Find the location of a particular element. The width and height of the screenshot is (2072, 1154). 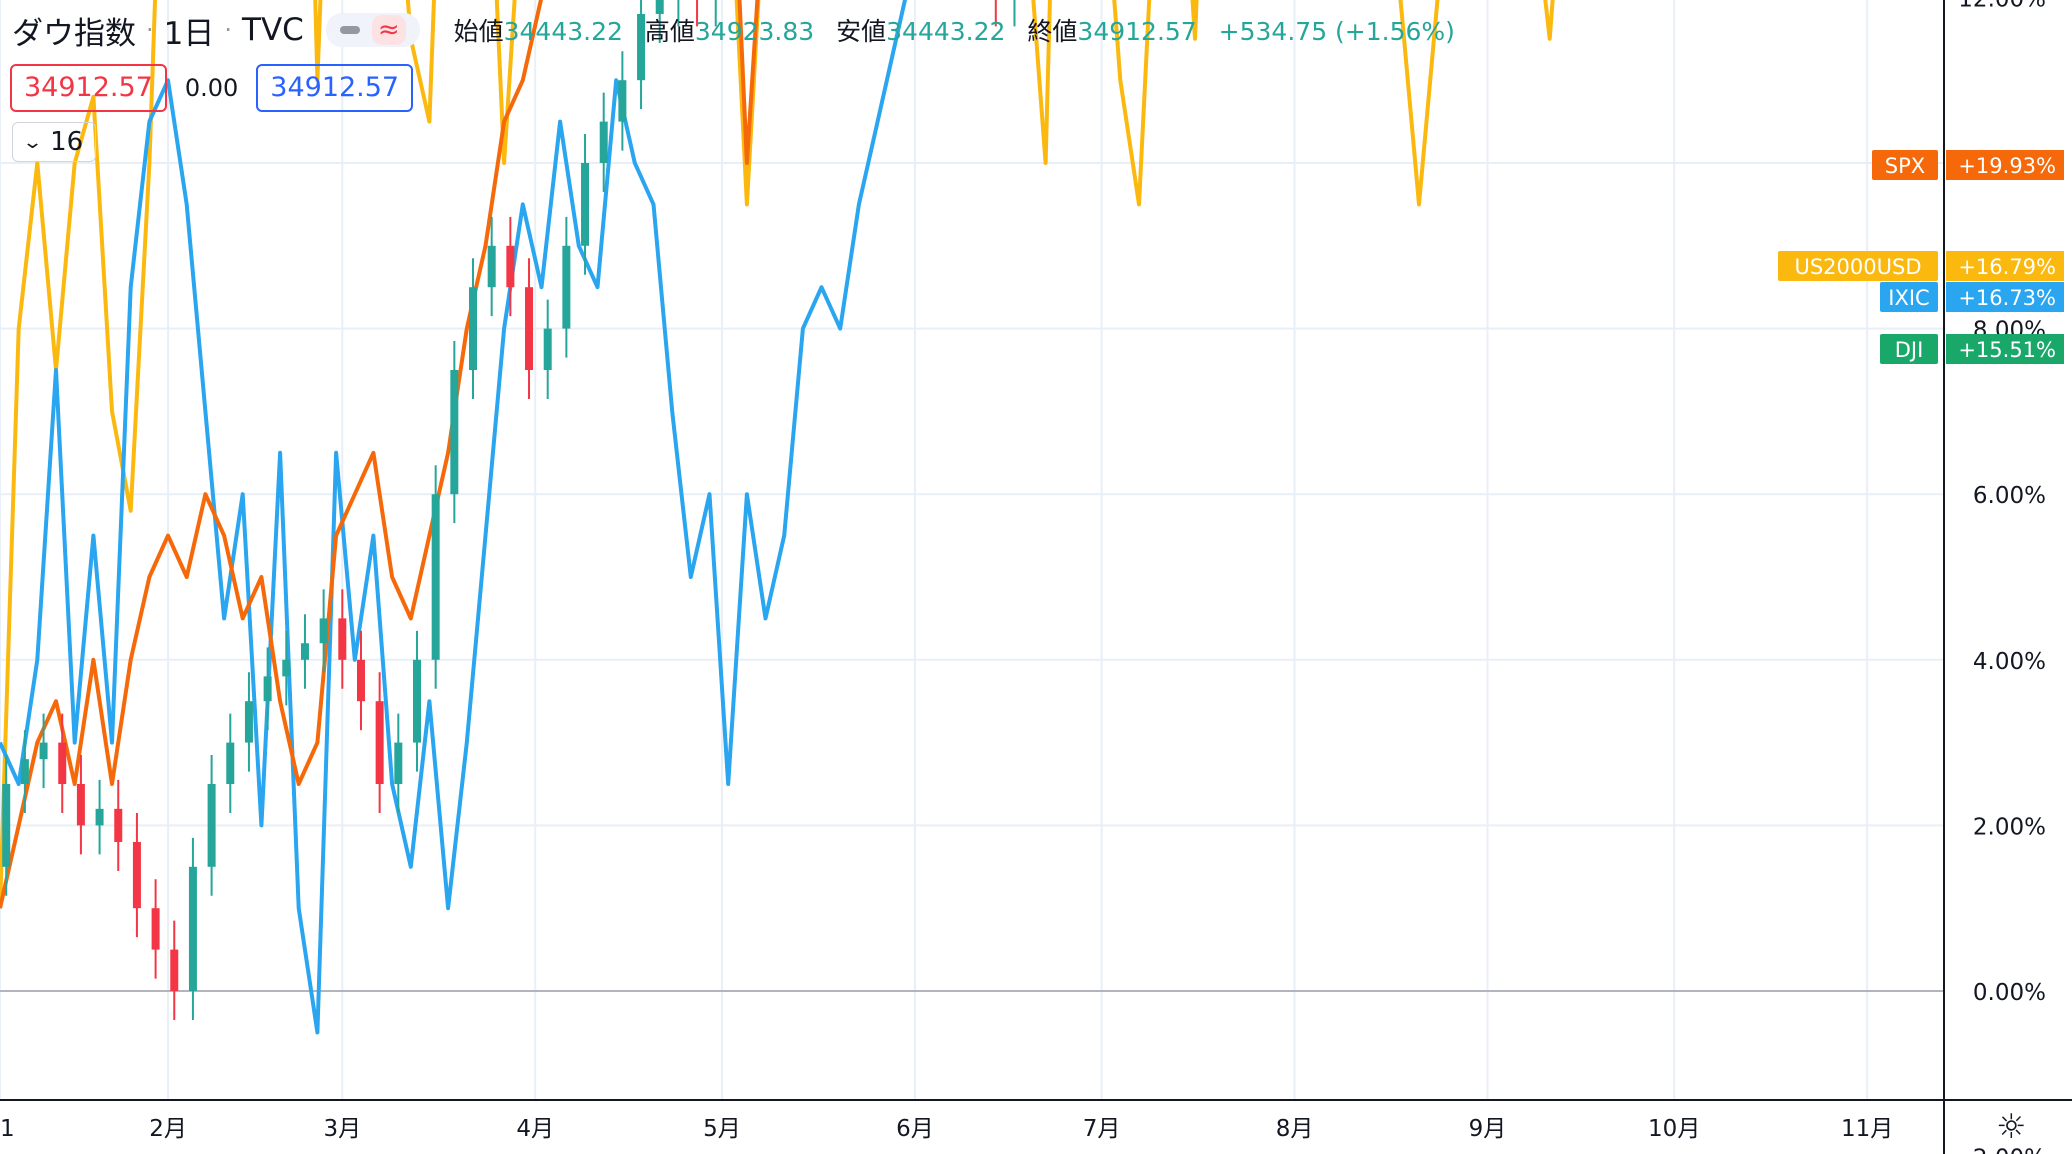

x-tick-label: 10月 is located at coordinates (1674, 1129).